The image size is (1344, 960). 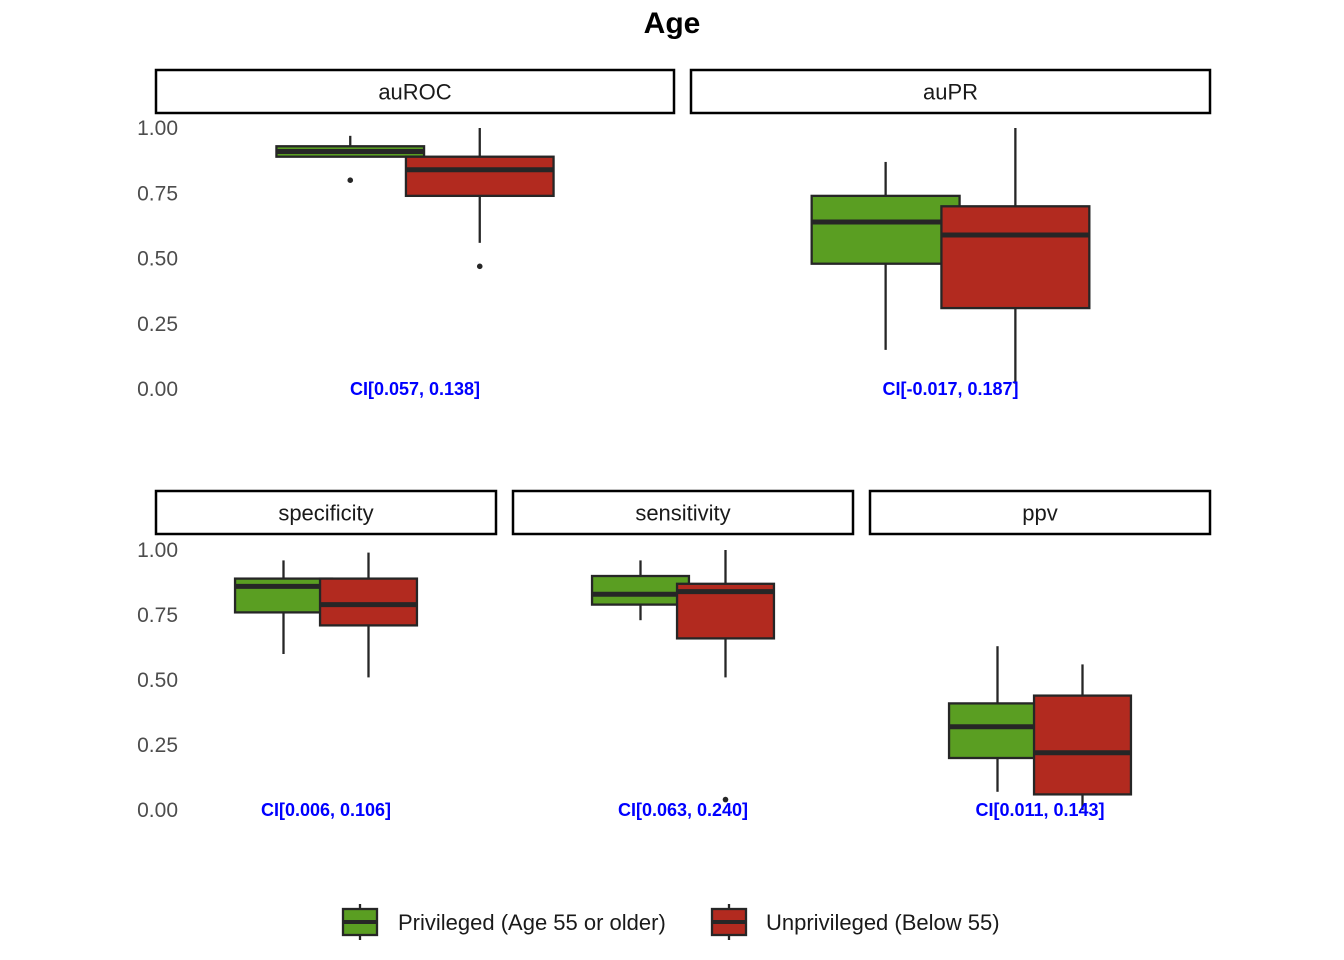 I want to click on strip-label: auROC, so click(x=414, y=92).